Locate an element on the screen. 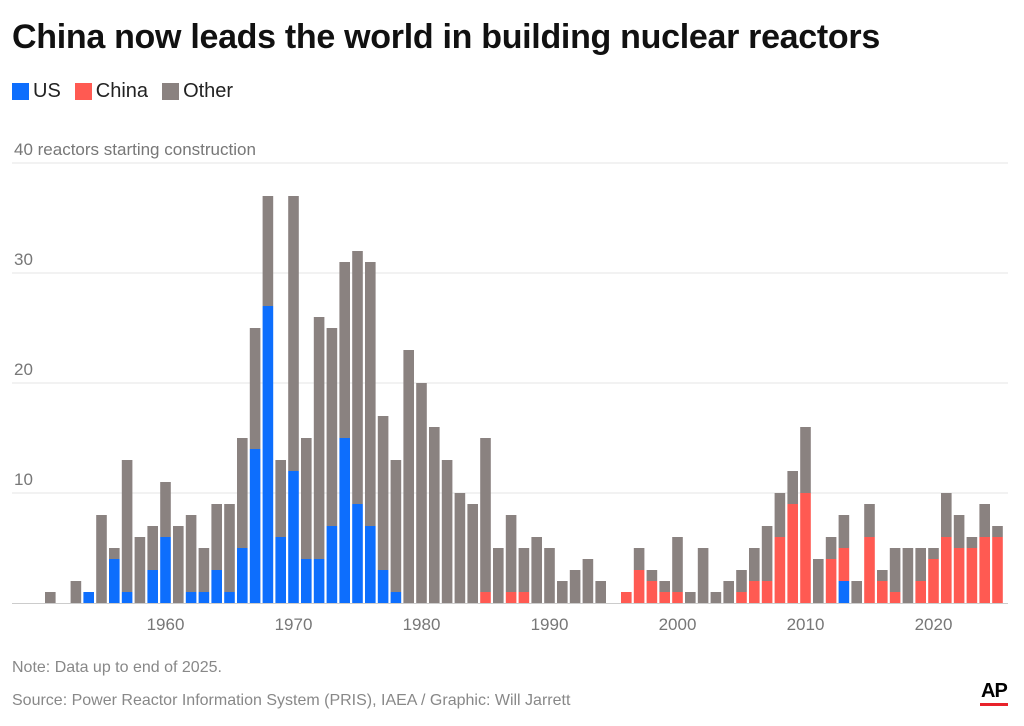 This screenshot has width=1024, height=726. x-tick-label: 2010 is located at coordinates (806, 624).